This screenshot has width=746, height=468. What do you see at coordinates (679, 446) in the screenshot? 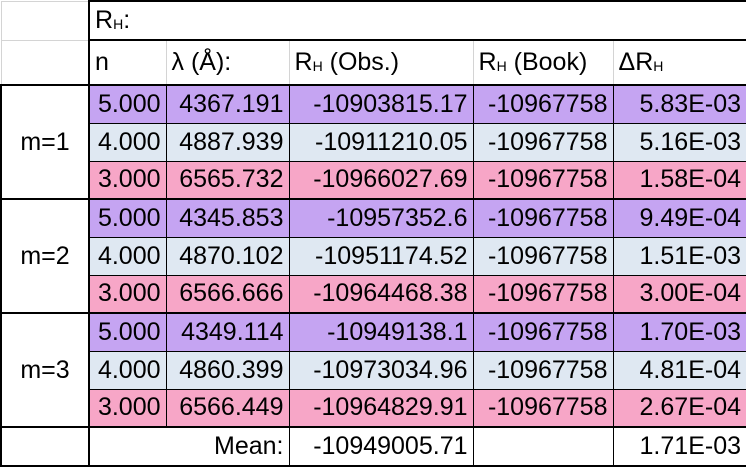
I see `mean-delta: 1.71E-03` at bounding box center [679, 446].